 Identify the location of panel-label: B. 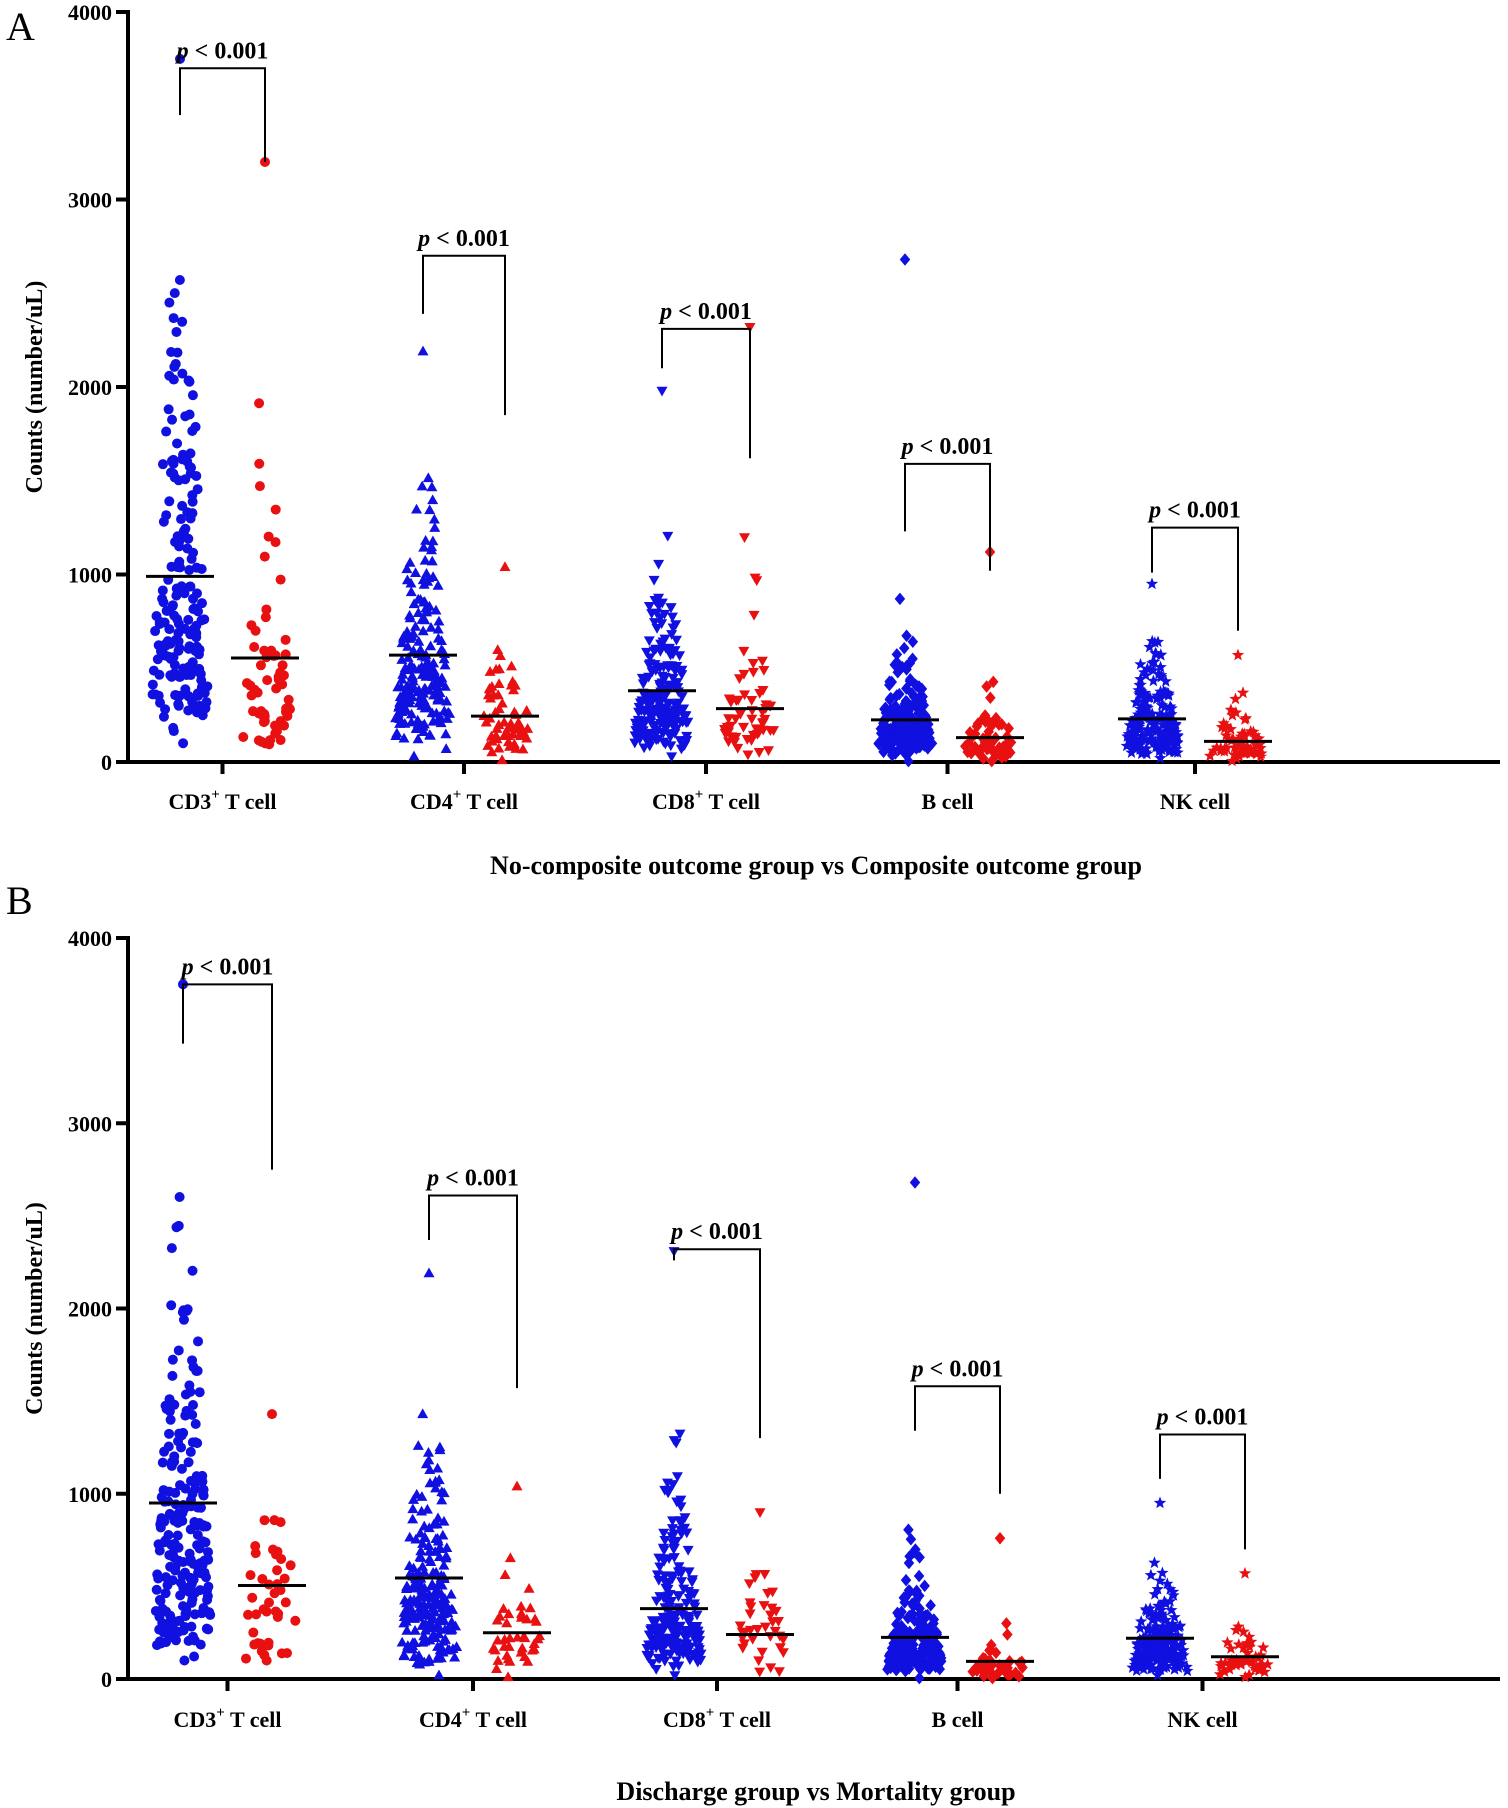
(19, 900).